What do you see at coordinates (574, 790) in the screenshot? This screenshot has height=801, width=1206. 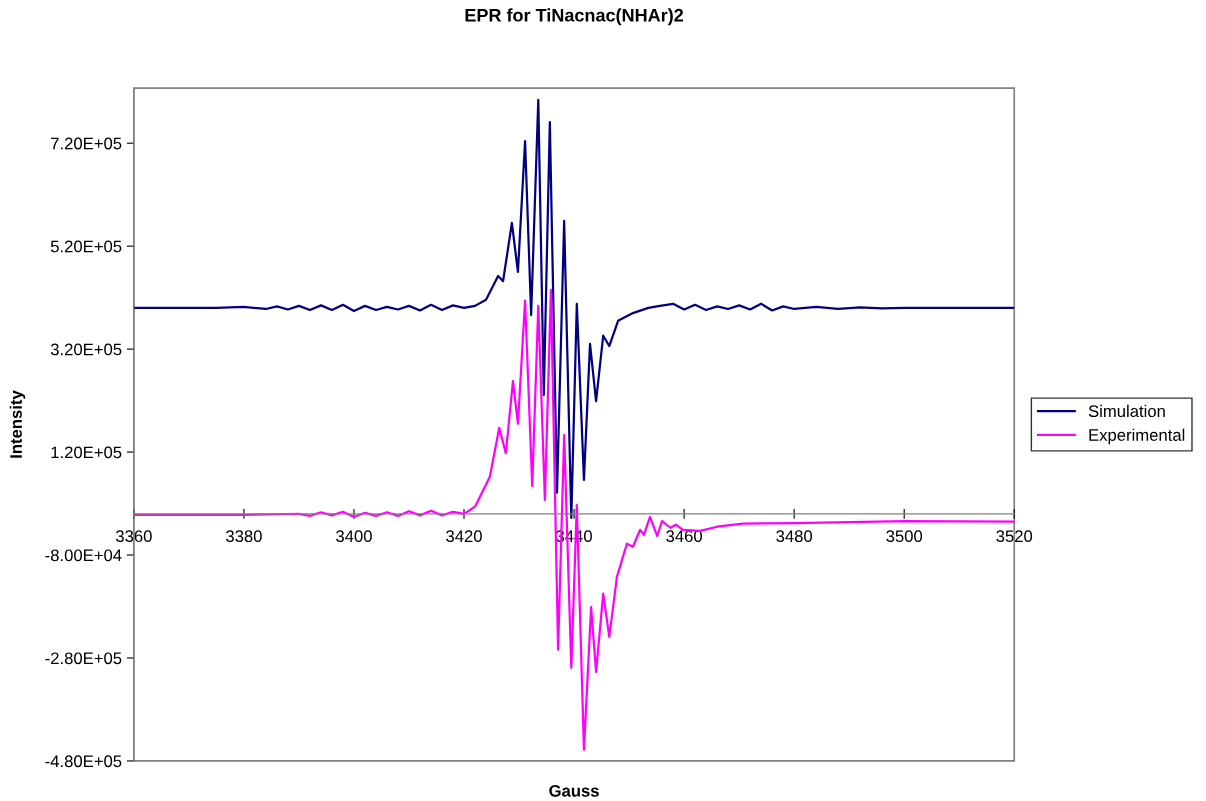 I see `x-axis-title: Gauss` at bounding box center [574, 790].